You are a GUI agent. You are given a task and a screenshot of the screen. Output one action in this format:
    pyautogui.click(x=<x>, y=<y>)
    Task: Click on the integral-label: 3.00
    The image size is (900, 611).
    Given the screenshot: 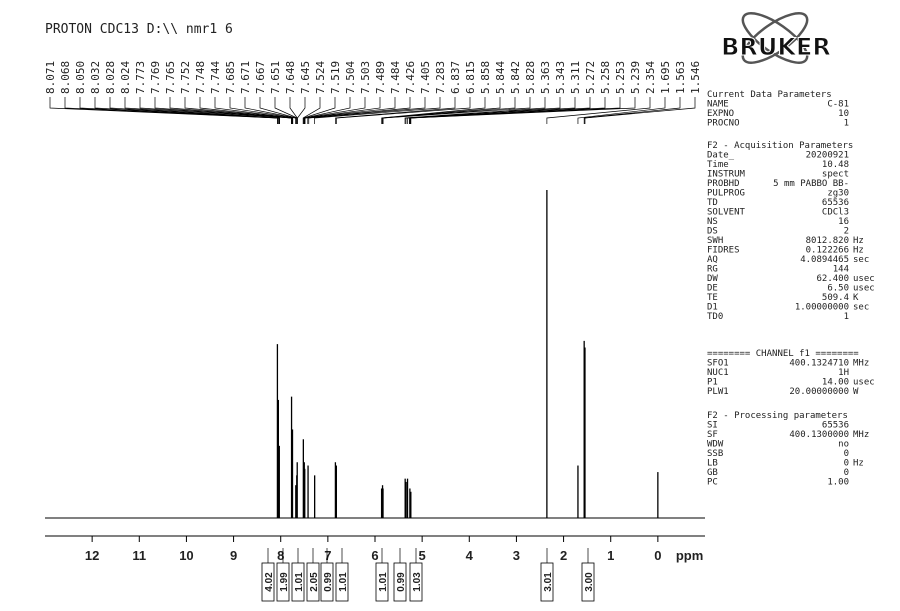 What is the action you would take?
    pyautogui.click(x=589, y=582)
    